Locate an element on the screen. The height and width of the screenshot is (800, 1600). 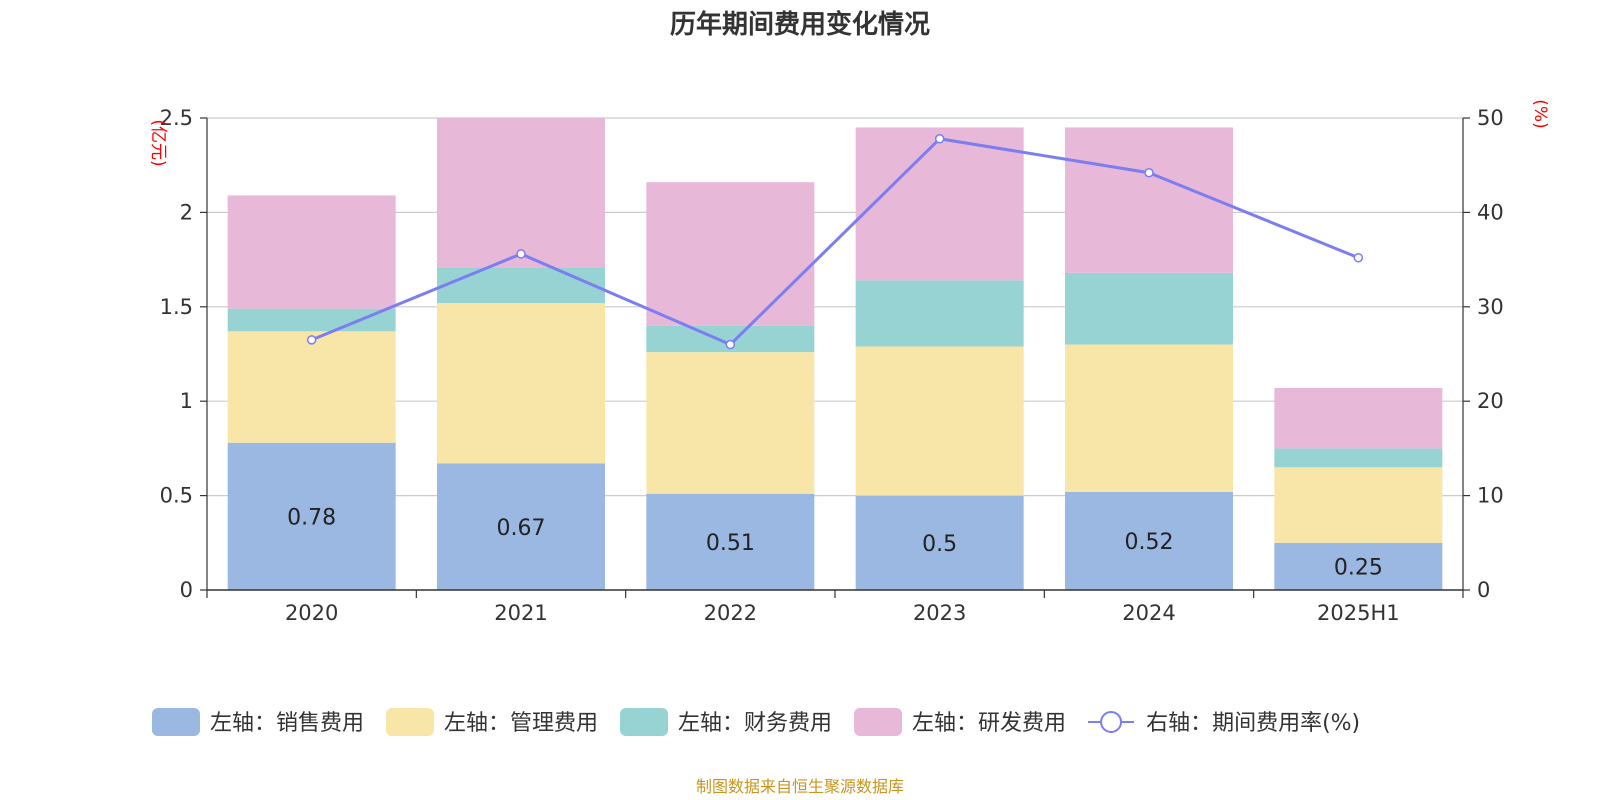
bar-data-label: 0.52 is located at coordinates (1149, 542).